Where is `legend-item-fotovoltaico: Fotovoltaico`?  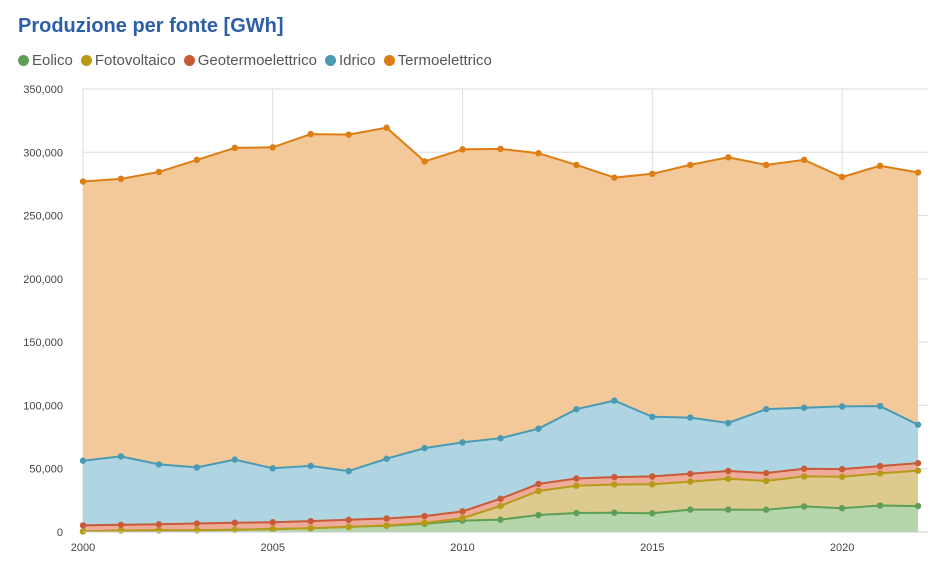
legend-item-fotovoltaico: Fotovoltaico is located at coordinates (128, 60).